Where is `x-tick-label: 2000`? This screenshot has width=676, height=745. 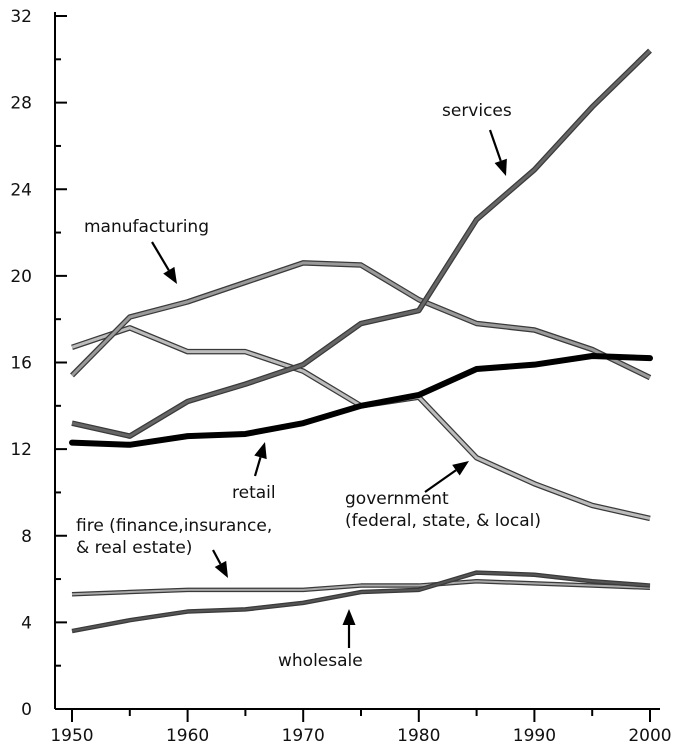 x-tick-label: 2000 is located at coordinates (649, 735).